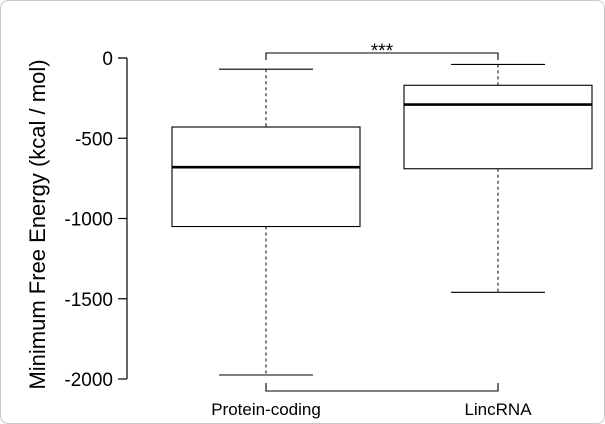  I want to click on x-axis: Protein-coding LincRNA, so click(371, 401).